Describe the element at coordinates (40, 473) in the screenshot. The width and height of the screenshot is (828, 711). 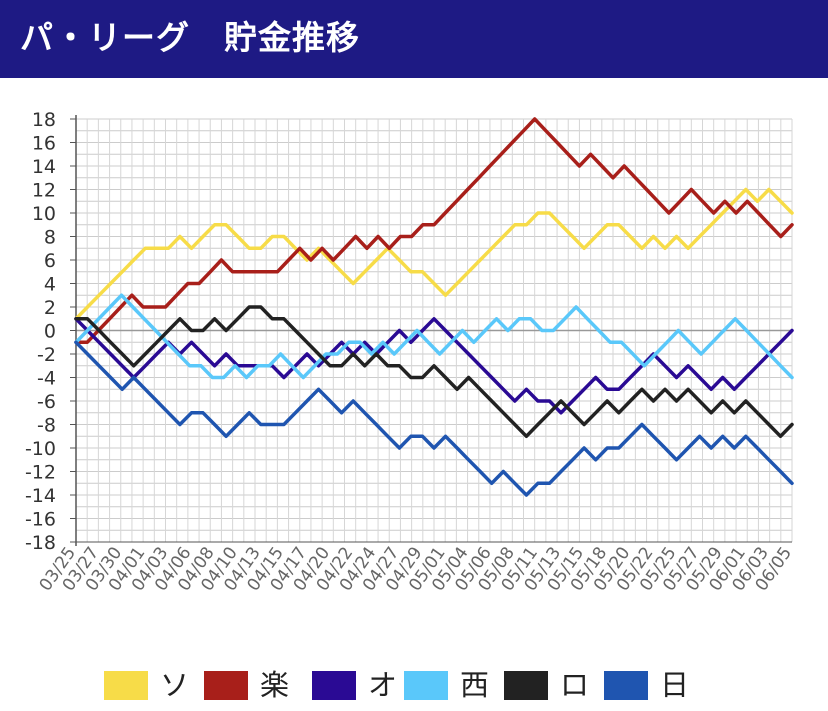
I see `y-tick-label: -12` at that location.